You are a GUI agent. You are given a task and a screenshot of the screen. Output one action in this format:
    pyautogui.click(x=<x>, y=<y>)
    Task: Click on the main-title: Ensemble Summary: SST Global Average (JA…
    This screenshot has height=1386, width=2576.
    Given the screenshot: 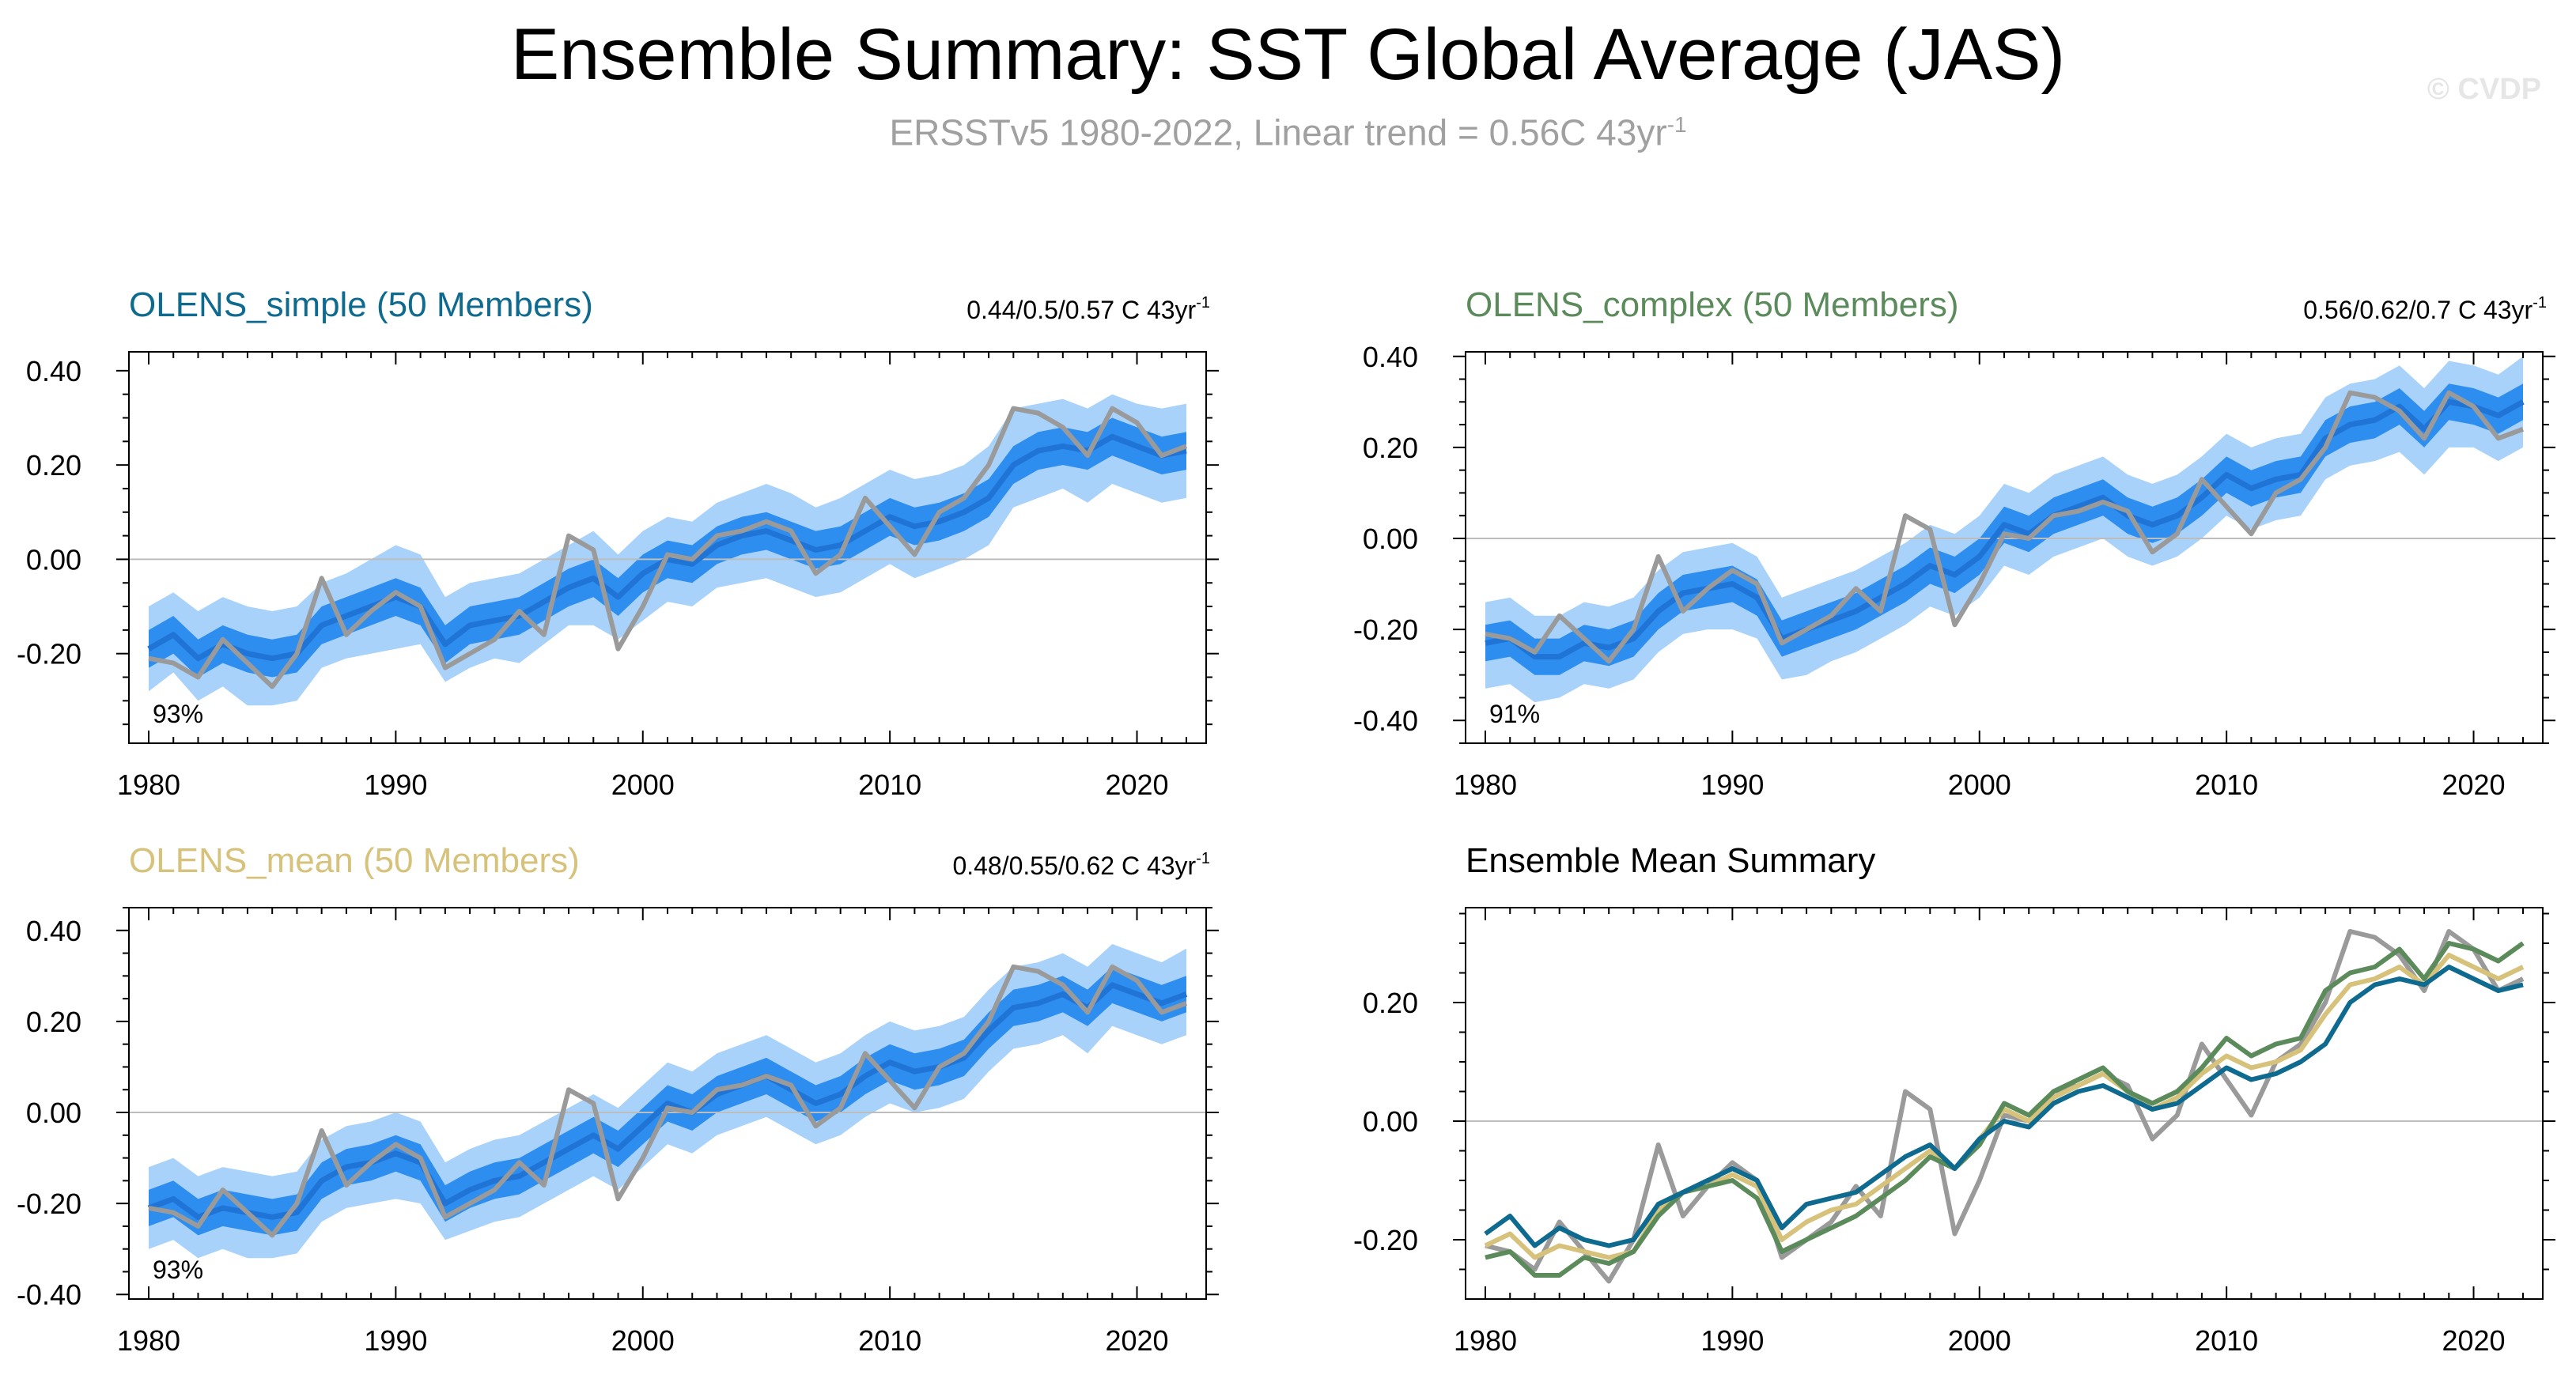 What is the action you would take?
    pyautogui.click(x=1288, y=54)
    